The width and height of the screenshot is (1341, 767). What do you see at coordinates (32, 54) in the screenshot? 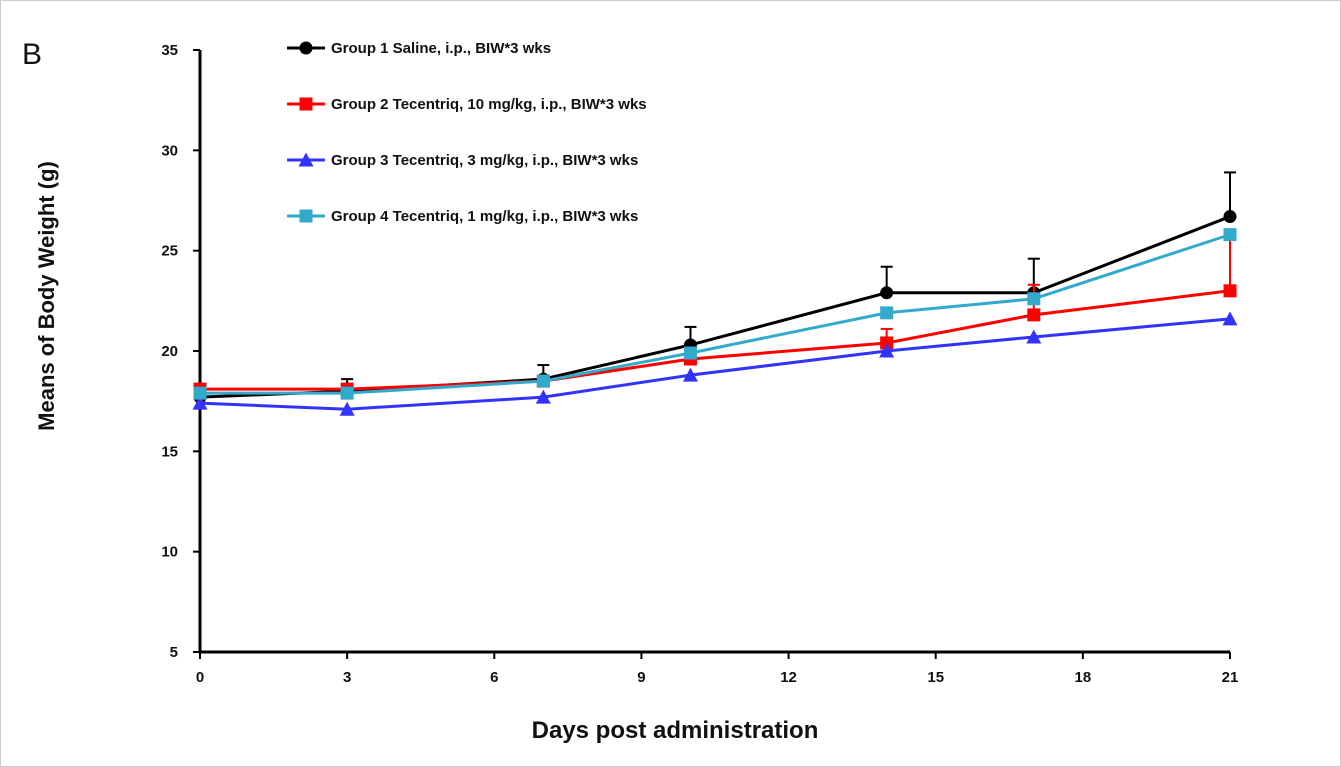
I see `panel-label: B` at bounding box center [32, 54].